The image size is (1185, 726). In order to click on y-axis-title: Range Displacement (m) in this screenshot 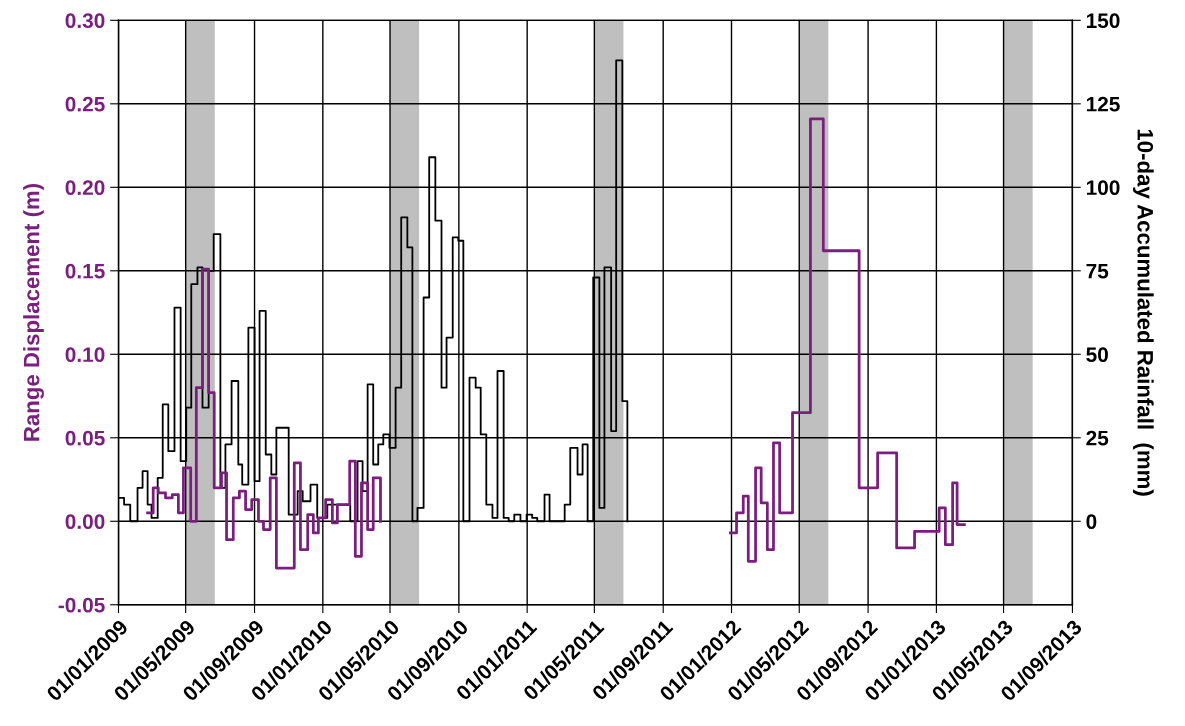, I will do `click(33, 312)`.